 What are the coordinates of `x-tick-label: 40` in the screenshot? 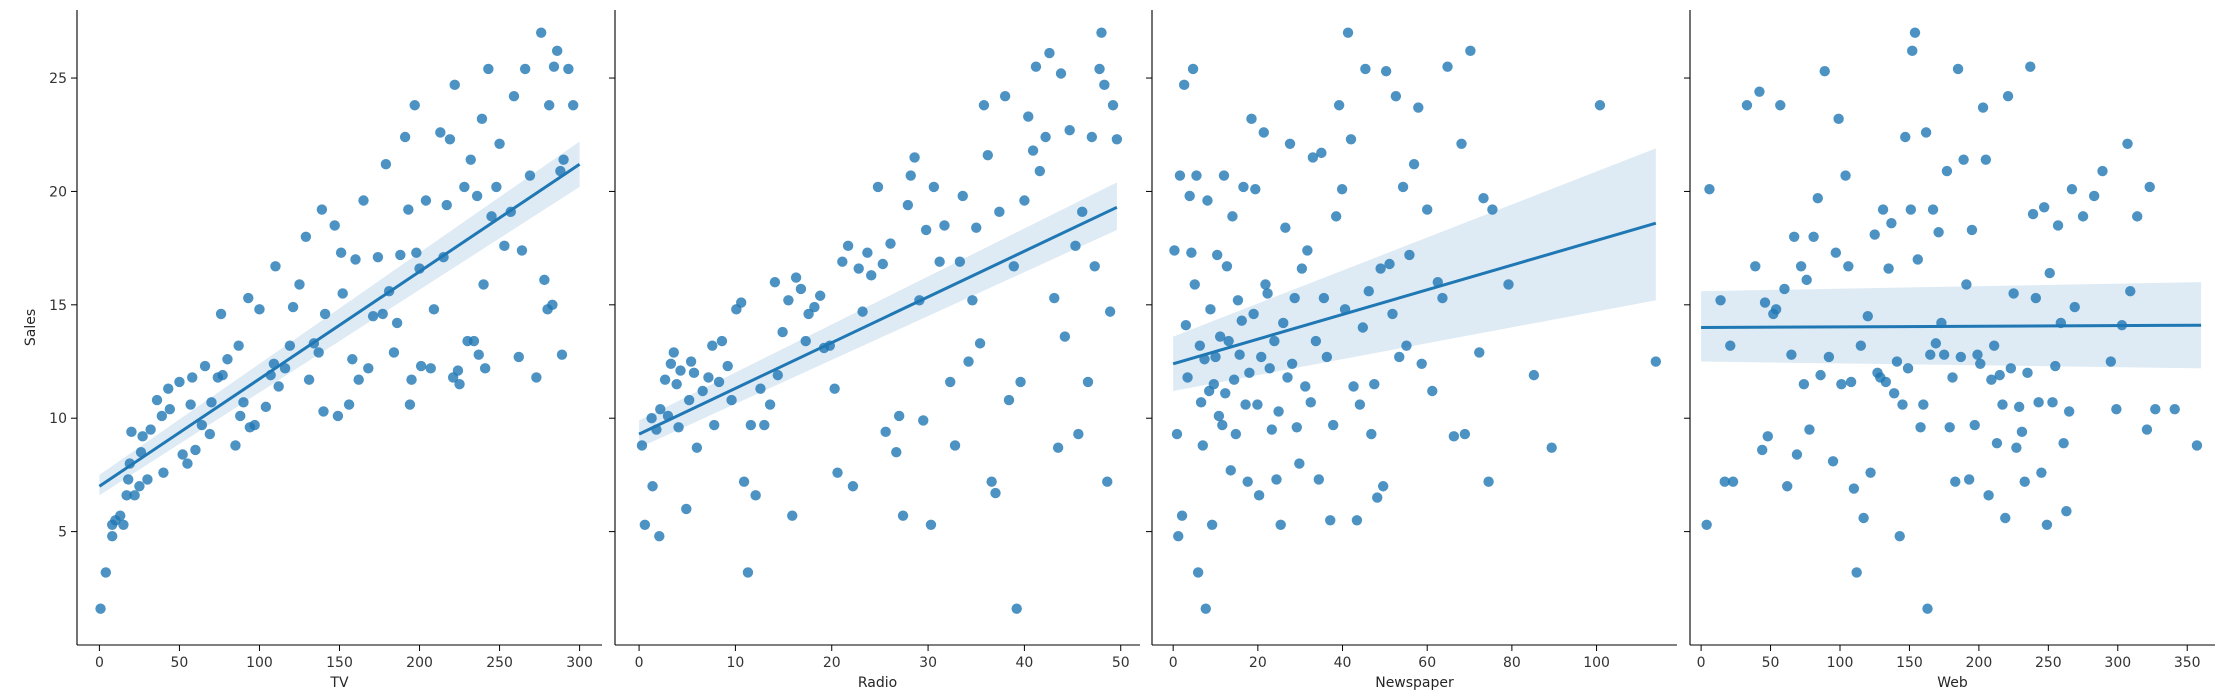 It's located at (1343, 663).